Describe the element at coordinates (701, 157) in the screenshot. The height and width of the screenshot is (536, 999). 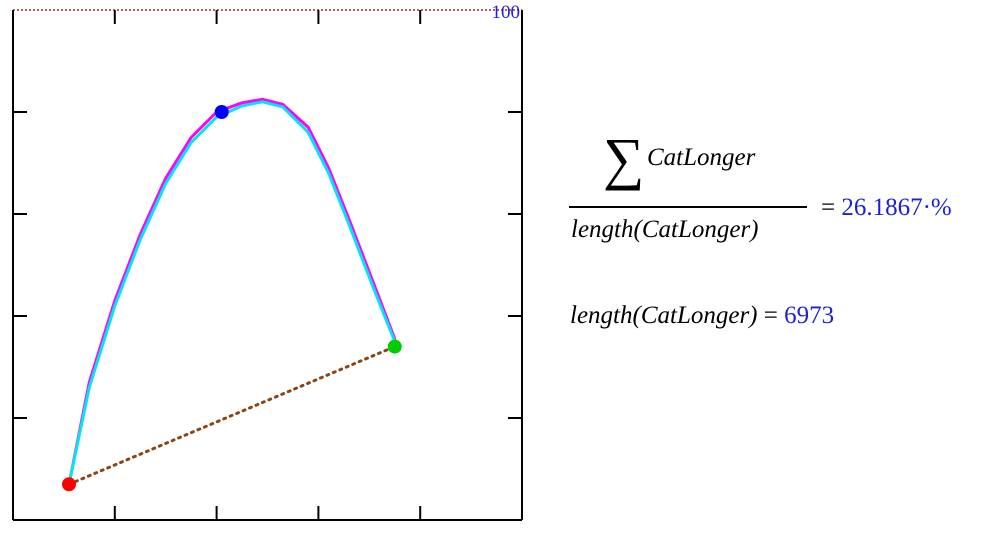
I see `sum-variable: CatLonger` at that location.